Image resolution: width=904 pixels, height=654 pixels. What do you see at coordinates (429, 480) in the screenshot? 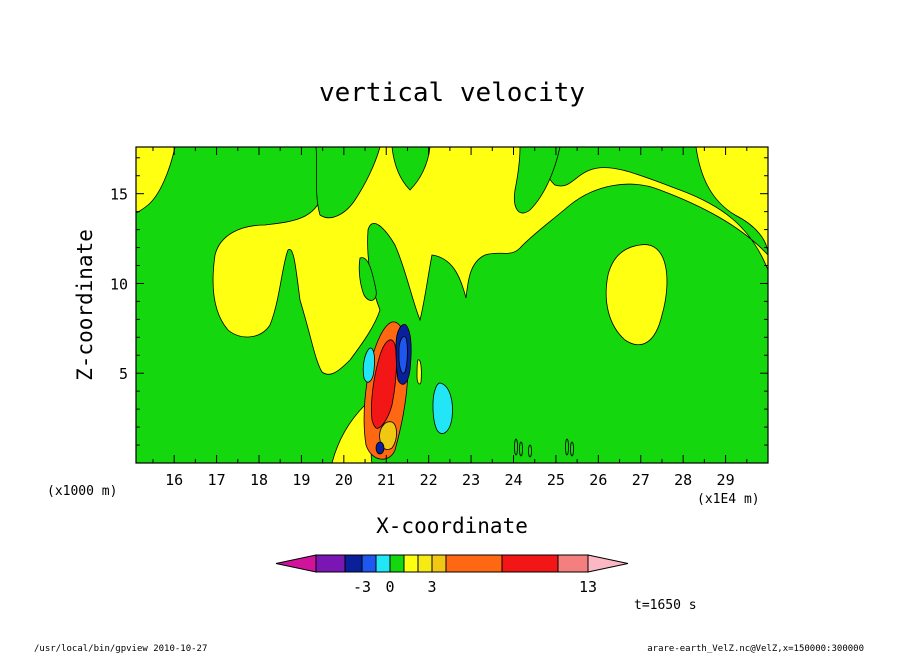
I see `x-tick-label: 22` at bounding box center [429, 480].